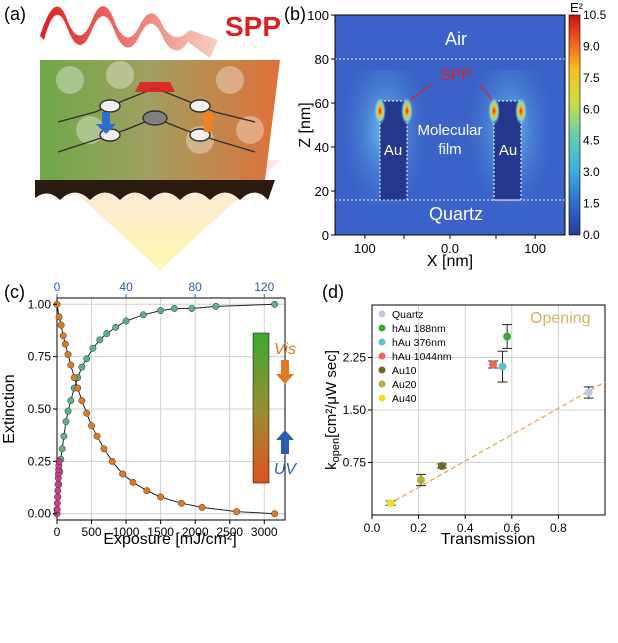 The height and width of the screenshot is (643, 618). Describe the element at coordinates (322, 191) in the screenshot. I see `b-y-tick-label-1: 20` at that location.